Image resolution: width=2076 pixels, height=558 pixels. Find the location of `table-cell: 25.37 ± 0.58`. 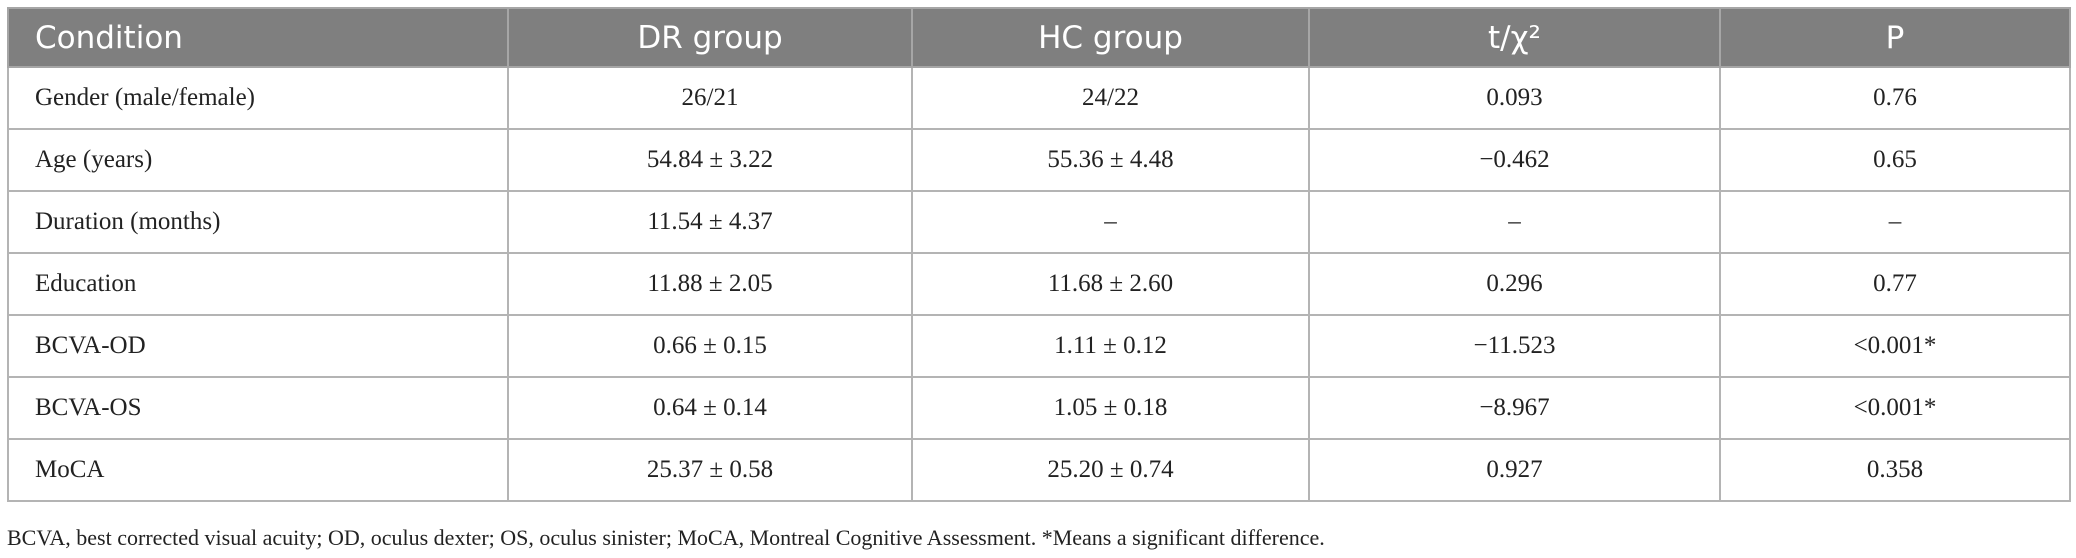

table-cell: 25.37 ± 0.58 is located at coordinates (710, 470).